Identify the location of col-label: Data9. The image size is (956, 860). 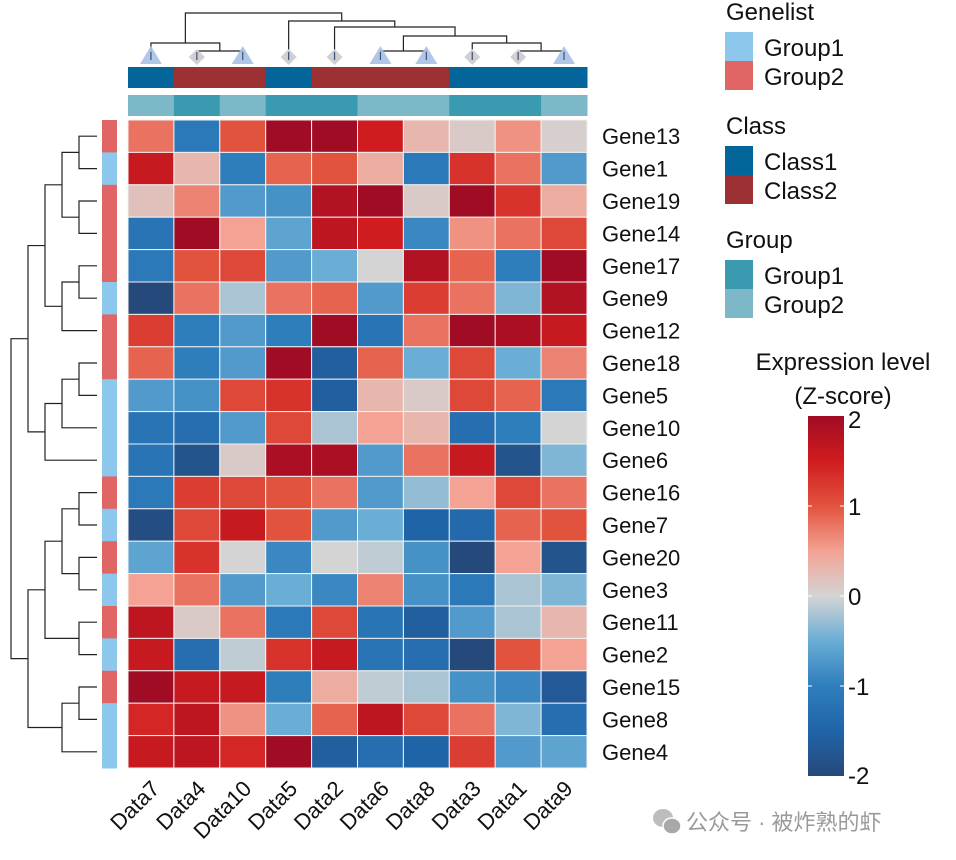
(547, 805).